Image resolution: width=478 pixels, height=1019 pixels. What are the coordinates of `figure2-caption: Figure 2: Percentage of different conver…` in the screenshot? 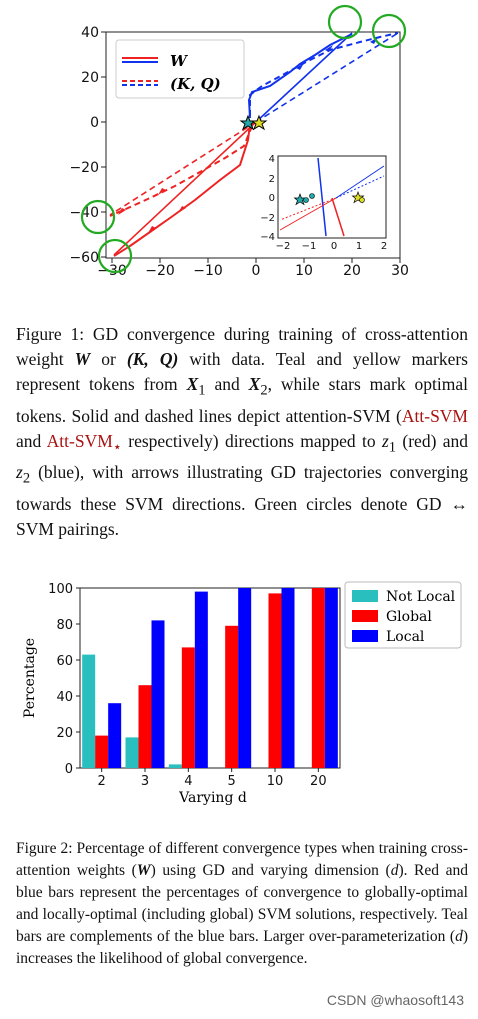 It's located at (242, 904).